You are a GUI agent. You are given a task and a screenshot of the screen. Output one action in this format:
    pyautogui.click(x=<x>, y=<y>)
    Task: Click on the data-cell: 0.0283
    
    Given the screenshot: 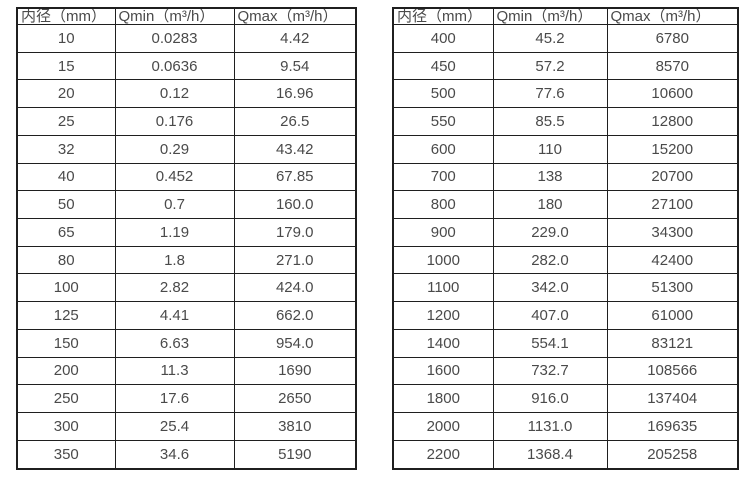 What is the action you would take?
    pyautogui.click(x=174, y=38)
    